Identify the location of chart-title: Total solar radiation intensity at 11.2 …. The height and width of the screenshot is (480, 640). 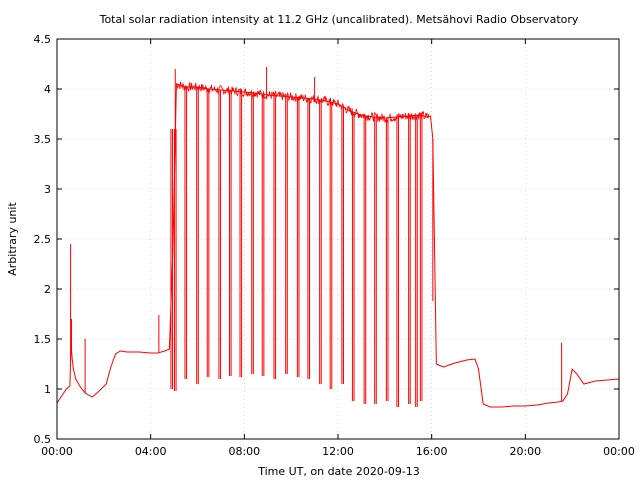
(339, 19).